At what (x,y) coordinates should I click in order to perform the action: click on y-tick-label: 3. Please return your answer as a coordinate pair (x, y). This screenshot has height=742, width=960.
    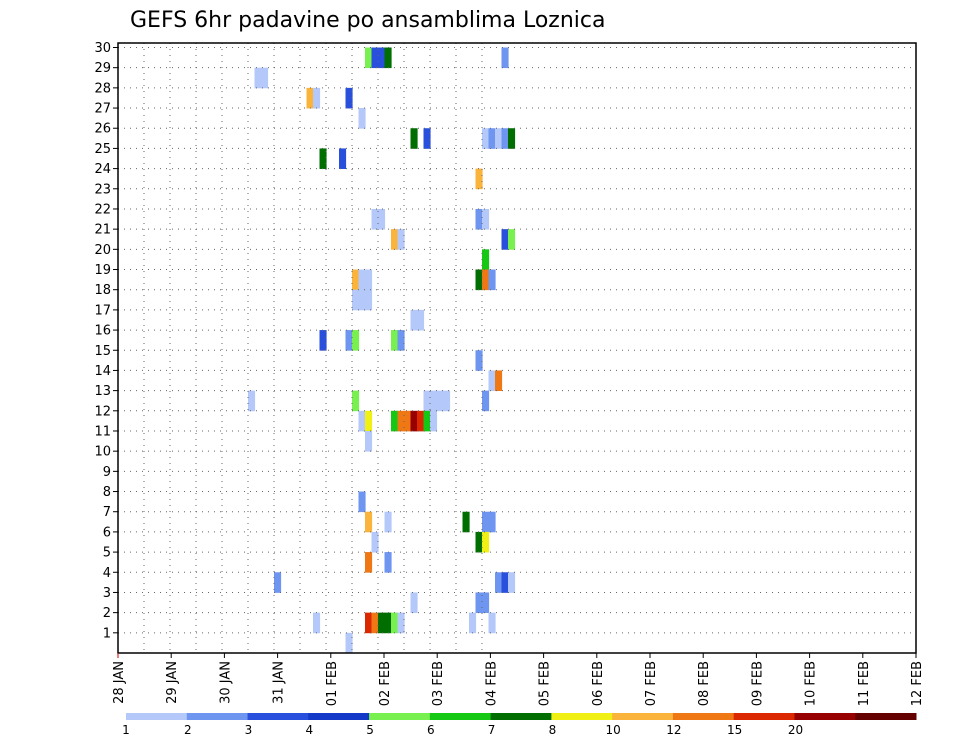
    Looking at the image, I should click on (107, 593).